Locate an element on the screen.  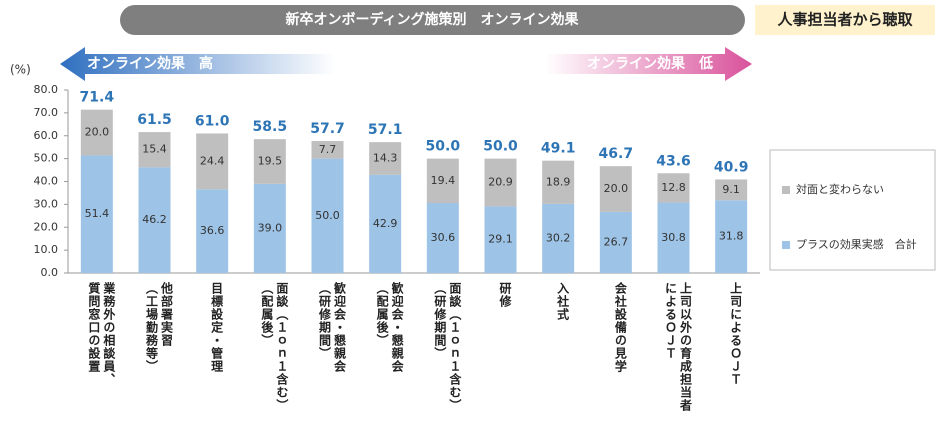
data-label: 30.6 is located at coordinates (443, 237).